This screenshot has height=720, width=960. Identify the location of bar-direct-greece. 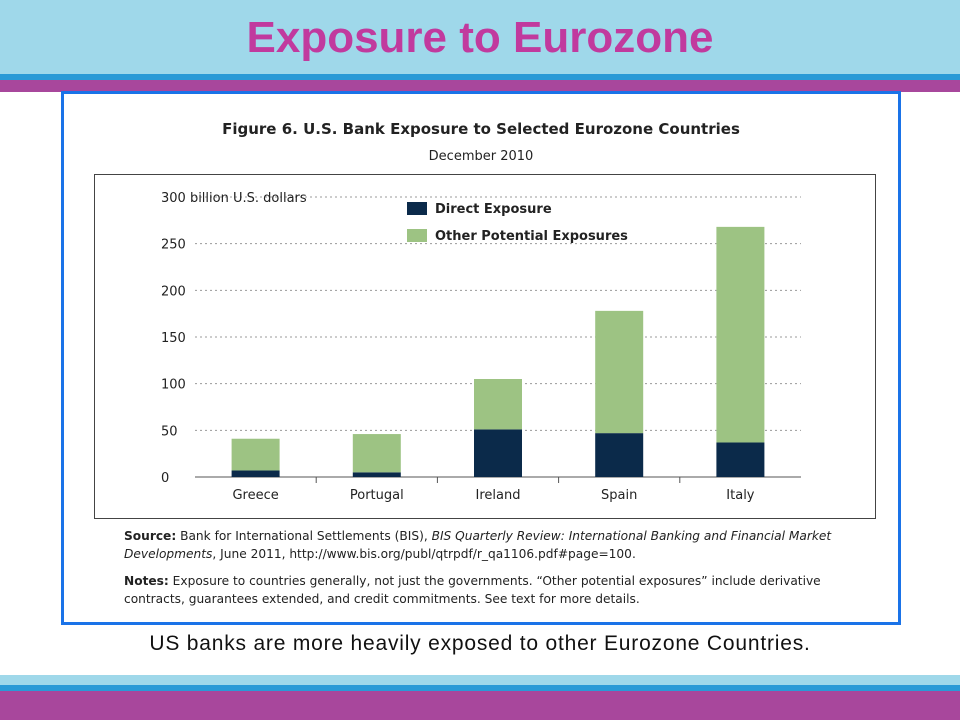
(255, 473).